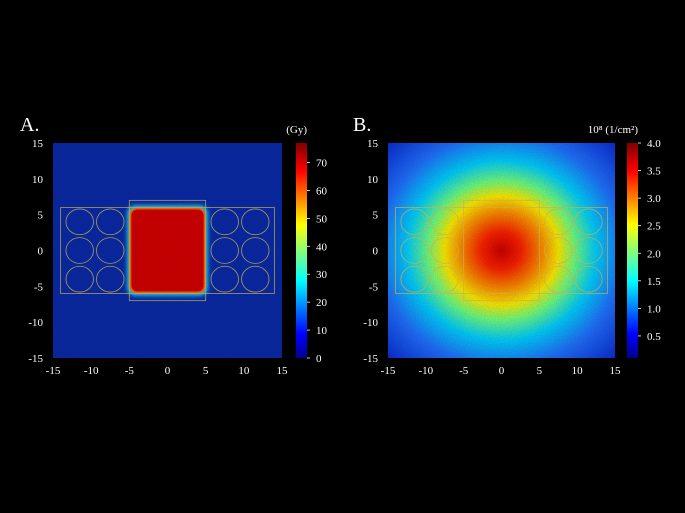 This screenshot has height=513, width=685. I want to click on colorbar-tick-label: 1.5, so click(654, 282).